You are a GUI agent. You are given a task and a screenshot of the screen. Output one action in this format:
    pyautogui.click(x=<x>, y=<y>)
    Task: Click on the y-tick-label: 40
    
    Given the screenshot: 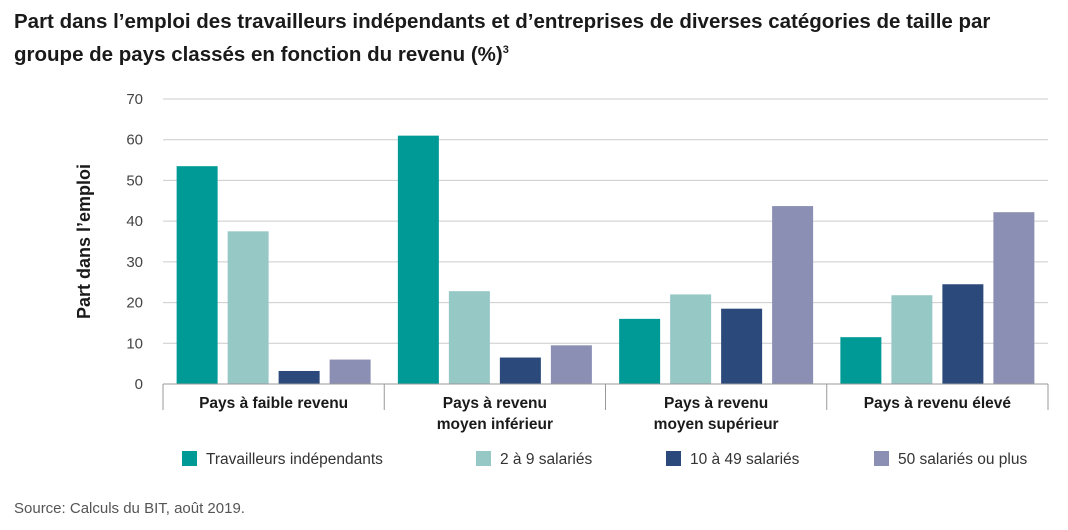 What is the action you would take?
    pyautogui.click(x=134, y=221)
    